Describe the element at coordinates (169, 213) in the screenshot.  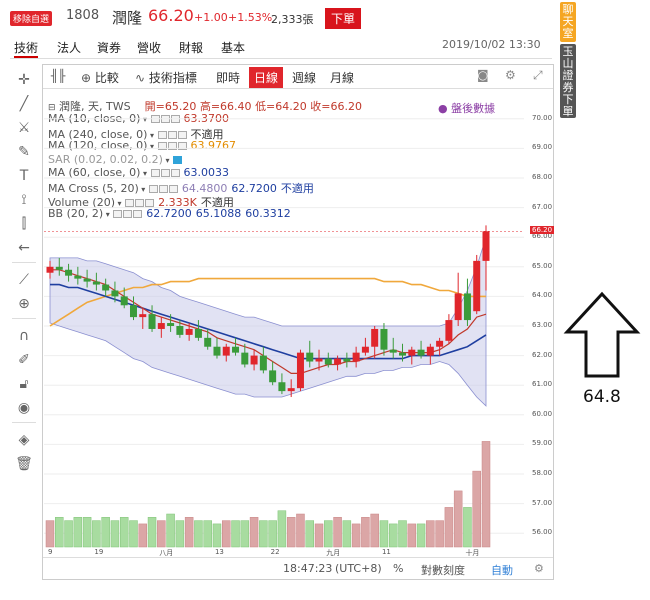
I see `legend-indicator-row: BB (20, 2) ▾ 62.7200 65.1088 60.3312` at that location.